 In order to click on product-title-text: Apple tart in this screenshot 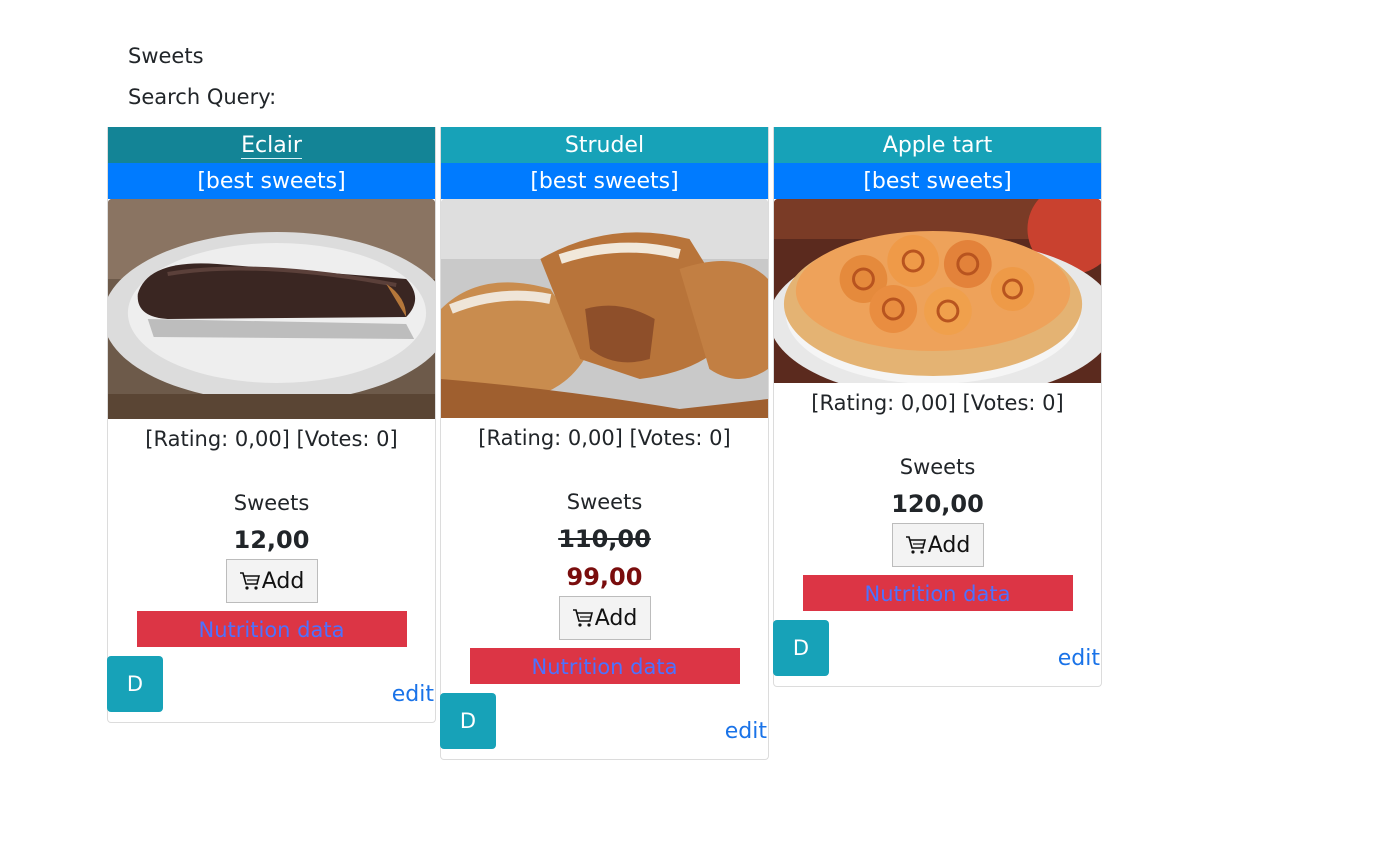, I will do `click(937, 145)`.